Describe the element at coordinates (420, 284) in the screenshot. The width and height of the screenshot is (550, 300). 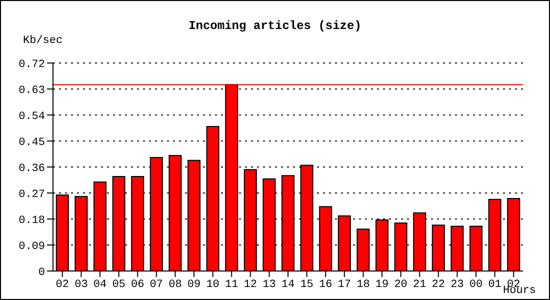
I see `x-tick-label: 21` at that location.